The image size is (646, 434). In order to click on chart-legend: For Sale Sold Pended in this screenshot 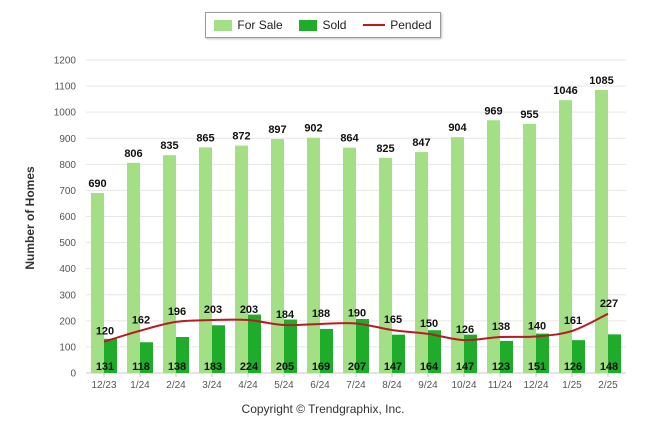, I will do `click(323, 25)`.